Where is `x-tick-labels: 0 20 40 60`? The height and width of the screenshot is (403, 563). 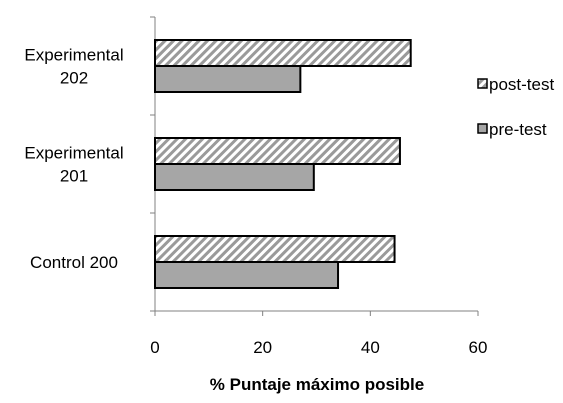 x-tick-labels: 0 20 40 60 is located at coordinates (318, 347).